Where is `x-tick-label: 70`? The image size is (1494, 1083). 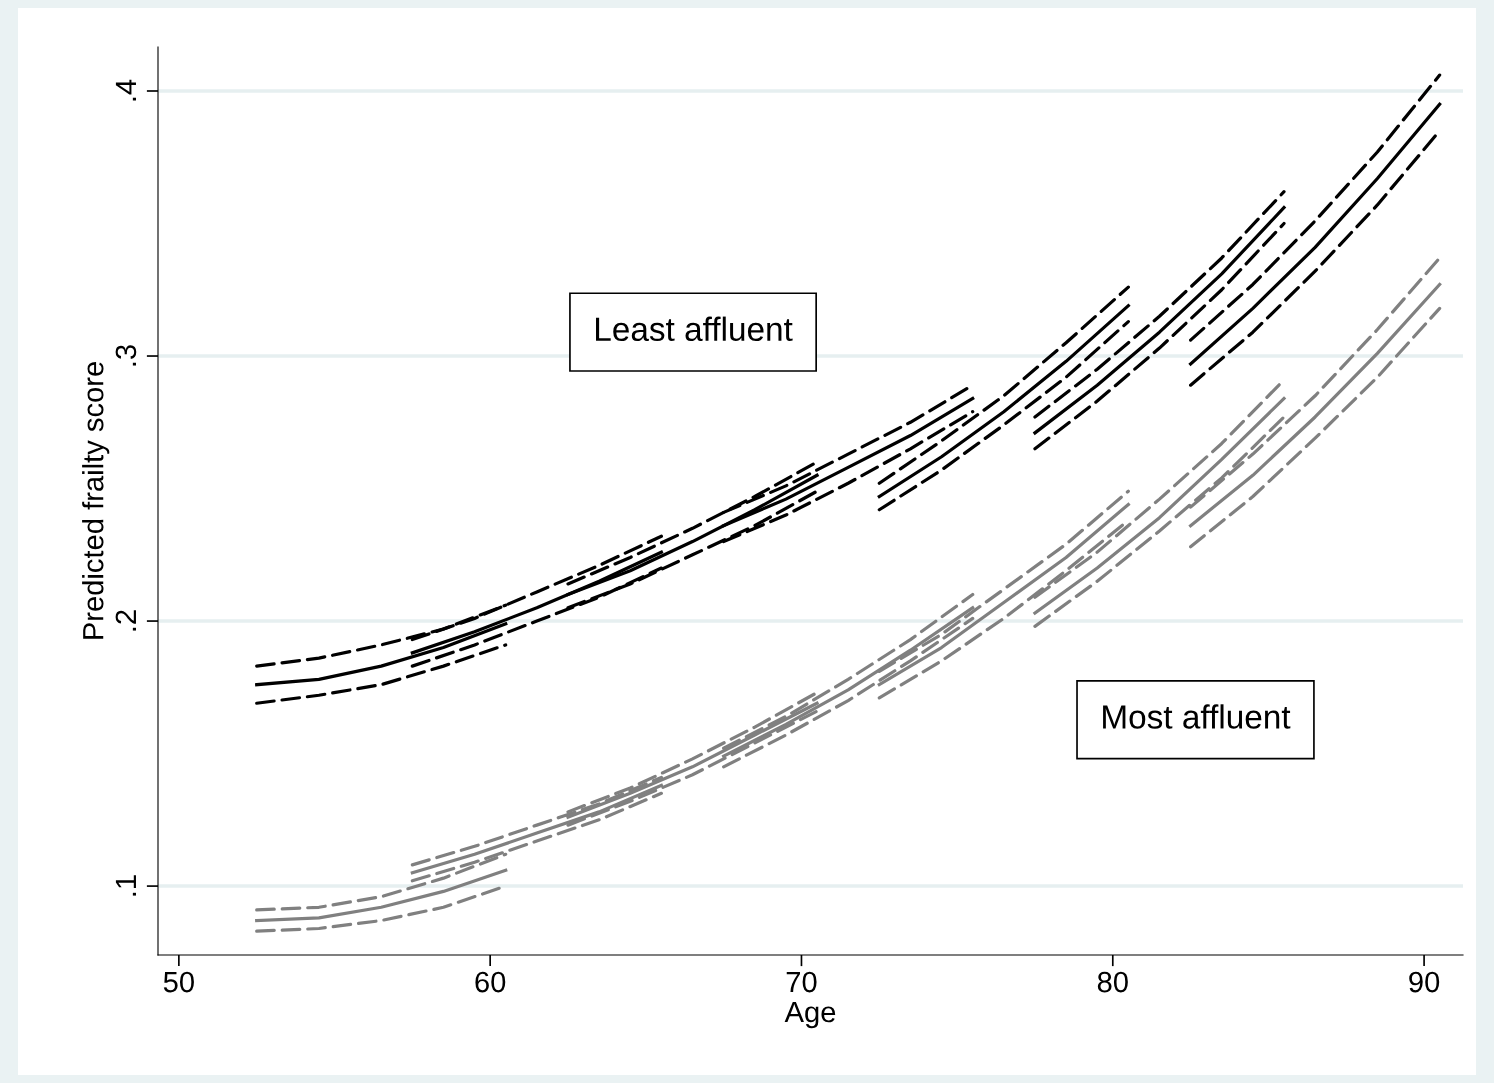
x-tick-label: 70 is located at coordinates (801, 982).